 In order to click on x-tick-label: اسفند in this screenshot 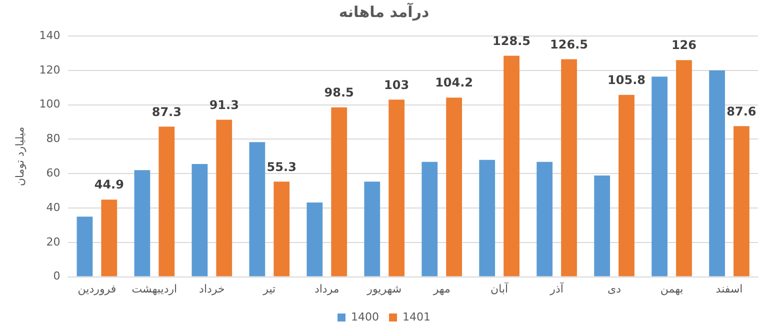, I will do `click(729, 289)`.